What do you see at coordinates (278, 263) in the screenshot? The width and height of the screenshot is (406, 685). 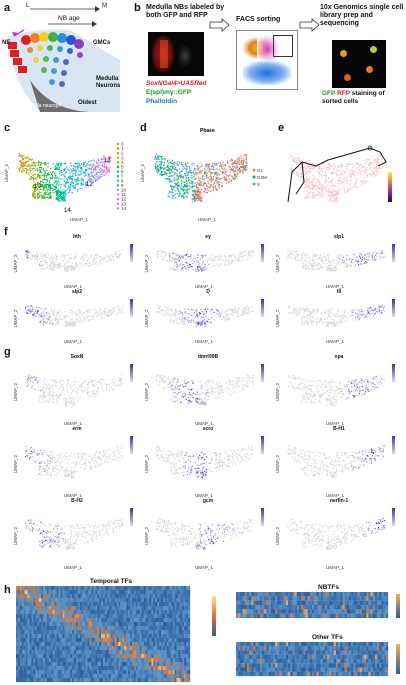 I see `umap-ylabel: UMAP_2` at bounding box center [278, 263].